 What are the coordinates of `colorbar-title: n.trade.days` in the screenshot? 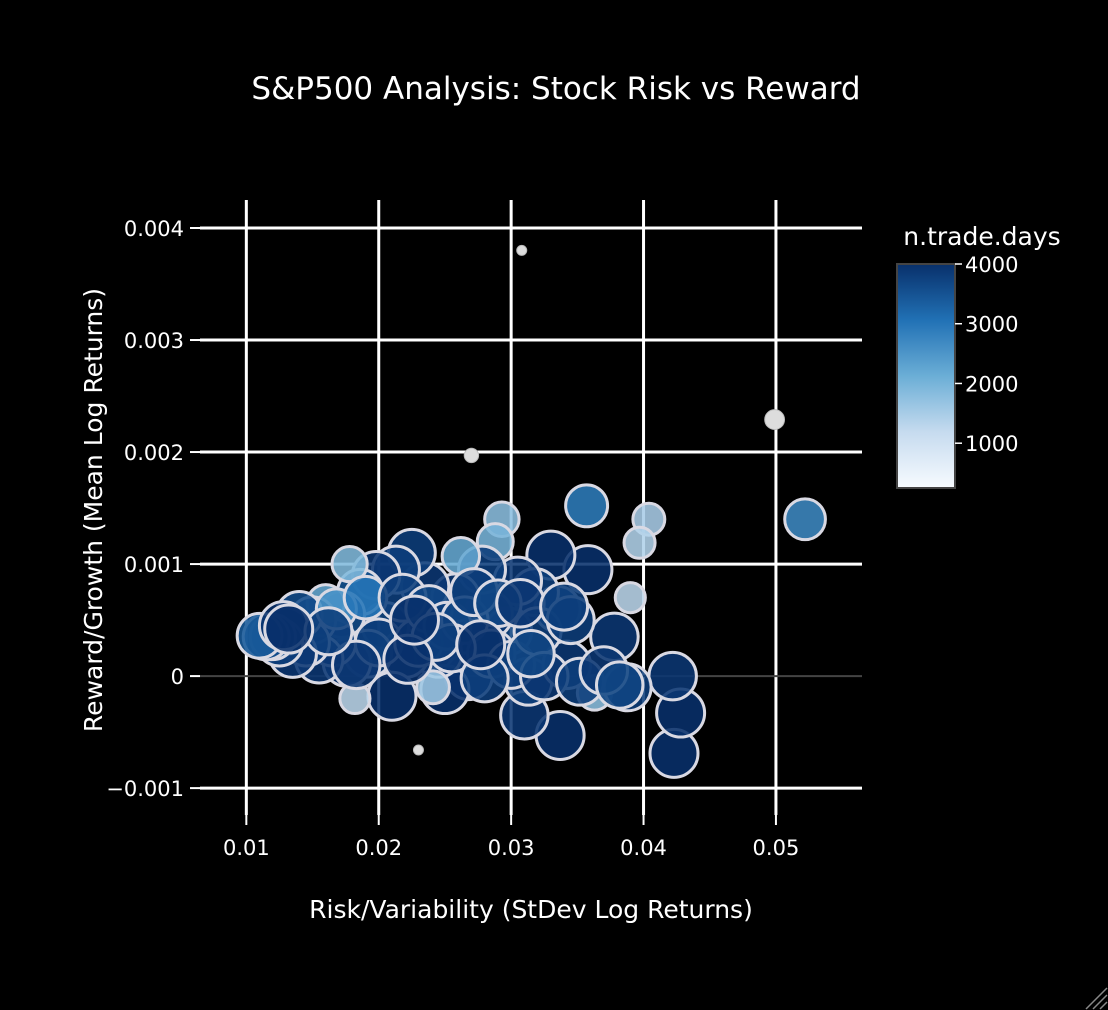 It's located at (981, 236).